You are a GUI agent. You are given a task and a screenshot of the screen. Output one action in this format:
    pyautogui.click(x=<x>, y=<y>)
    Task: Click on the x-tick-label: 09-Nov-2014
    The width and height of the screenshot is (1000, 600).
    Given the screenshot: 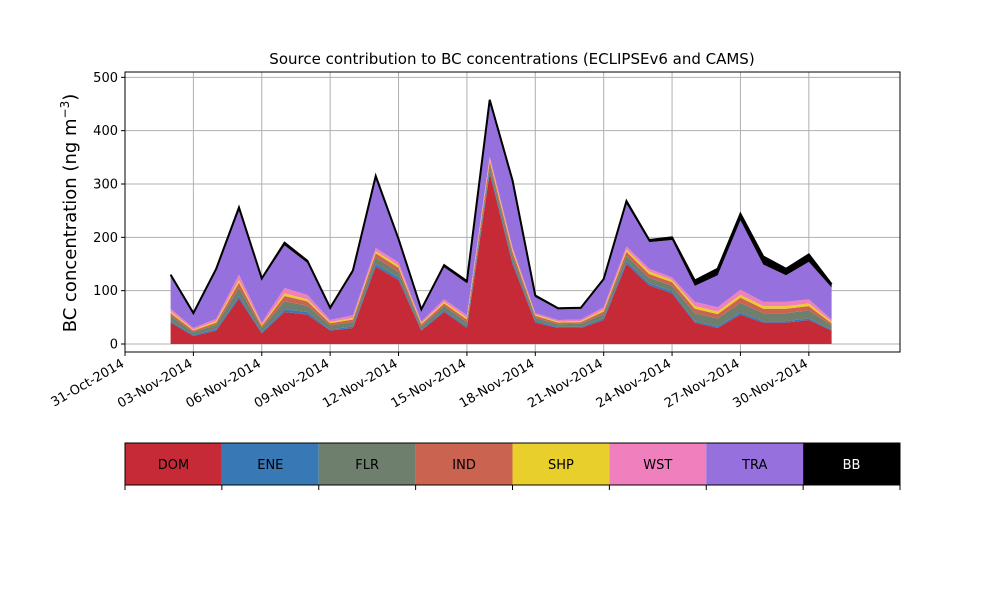 What is the action you would take?
    pyautogui.click(x=292, y=383)
    